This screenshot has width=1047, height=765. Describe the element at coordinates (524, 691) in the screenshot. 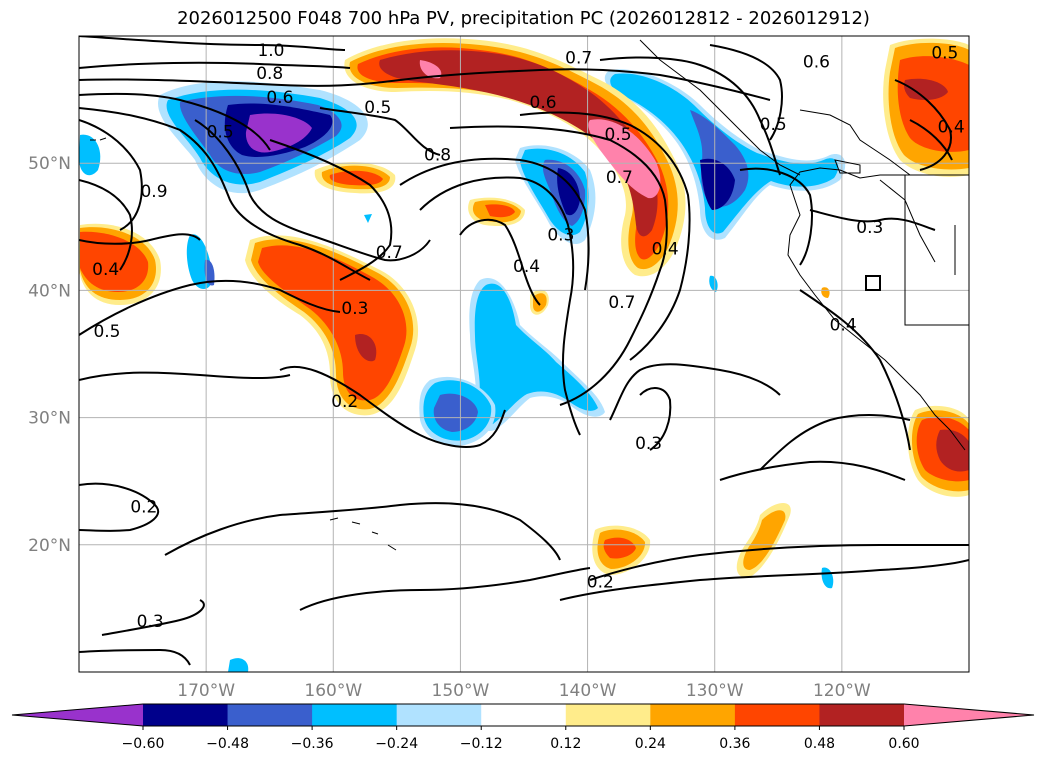

I see `longitude-tick-labels: 170°W 160°W 150°W 140°W 130°W 120°W` at that location.